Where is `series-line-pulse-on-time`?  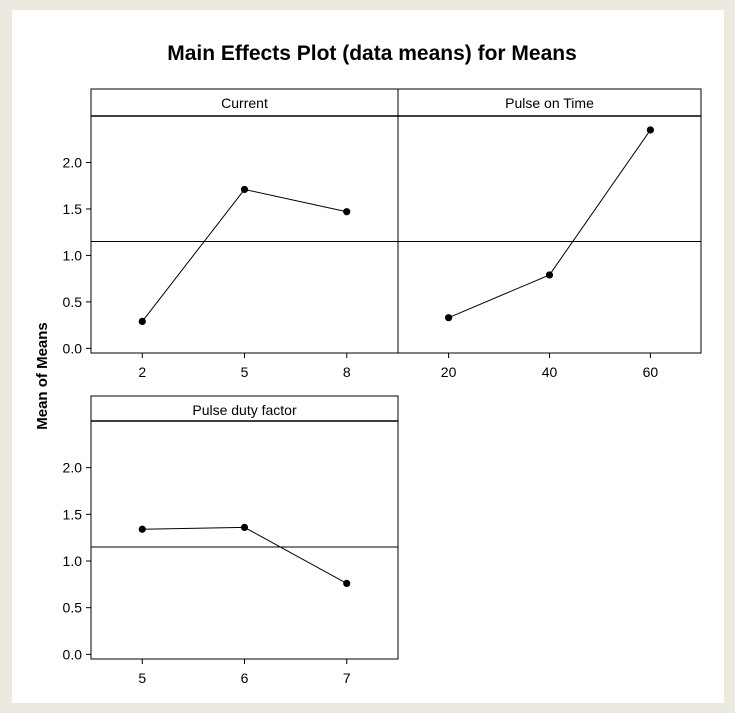
series-line-pulse-on-time is located at coordinates (549, 224).